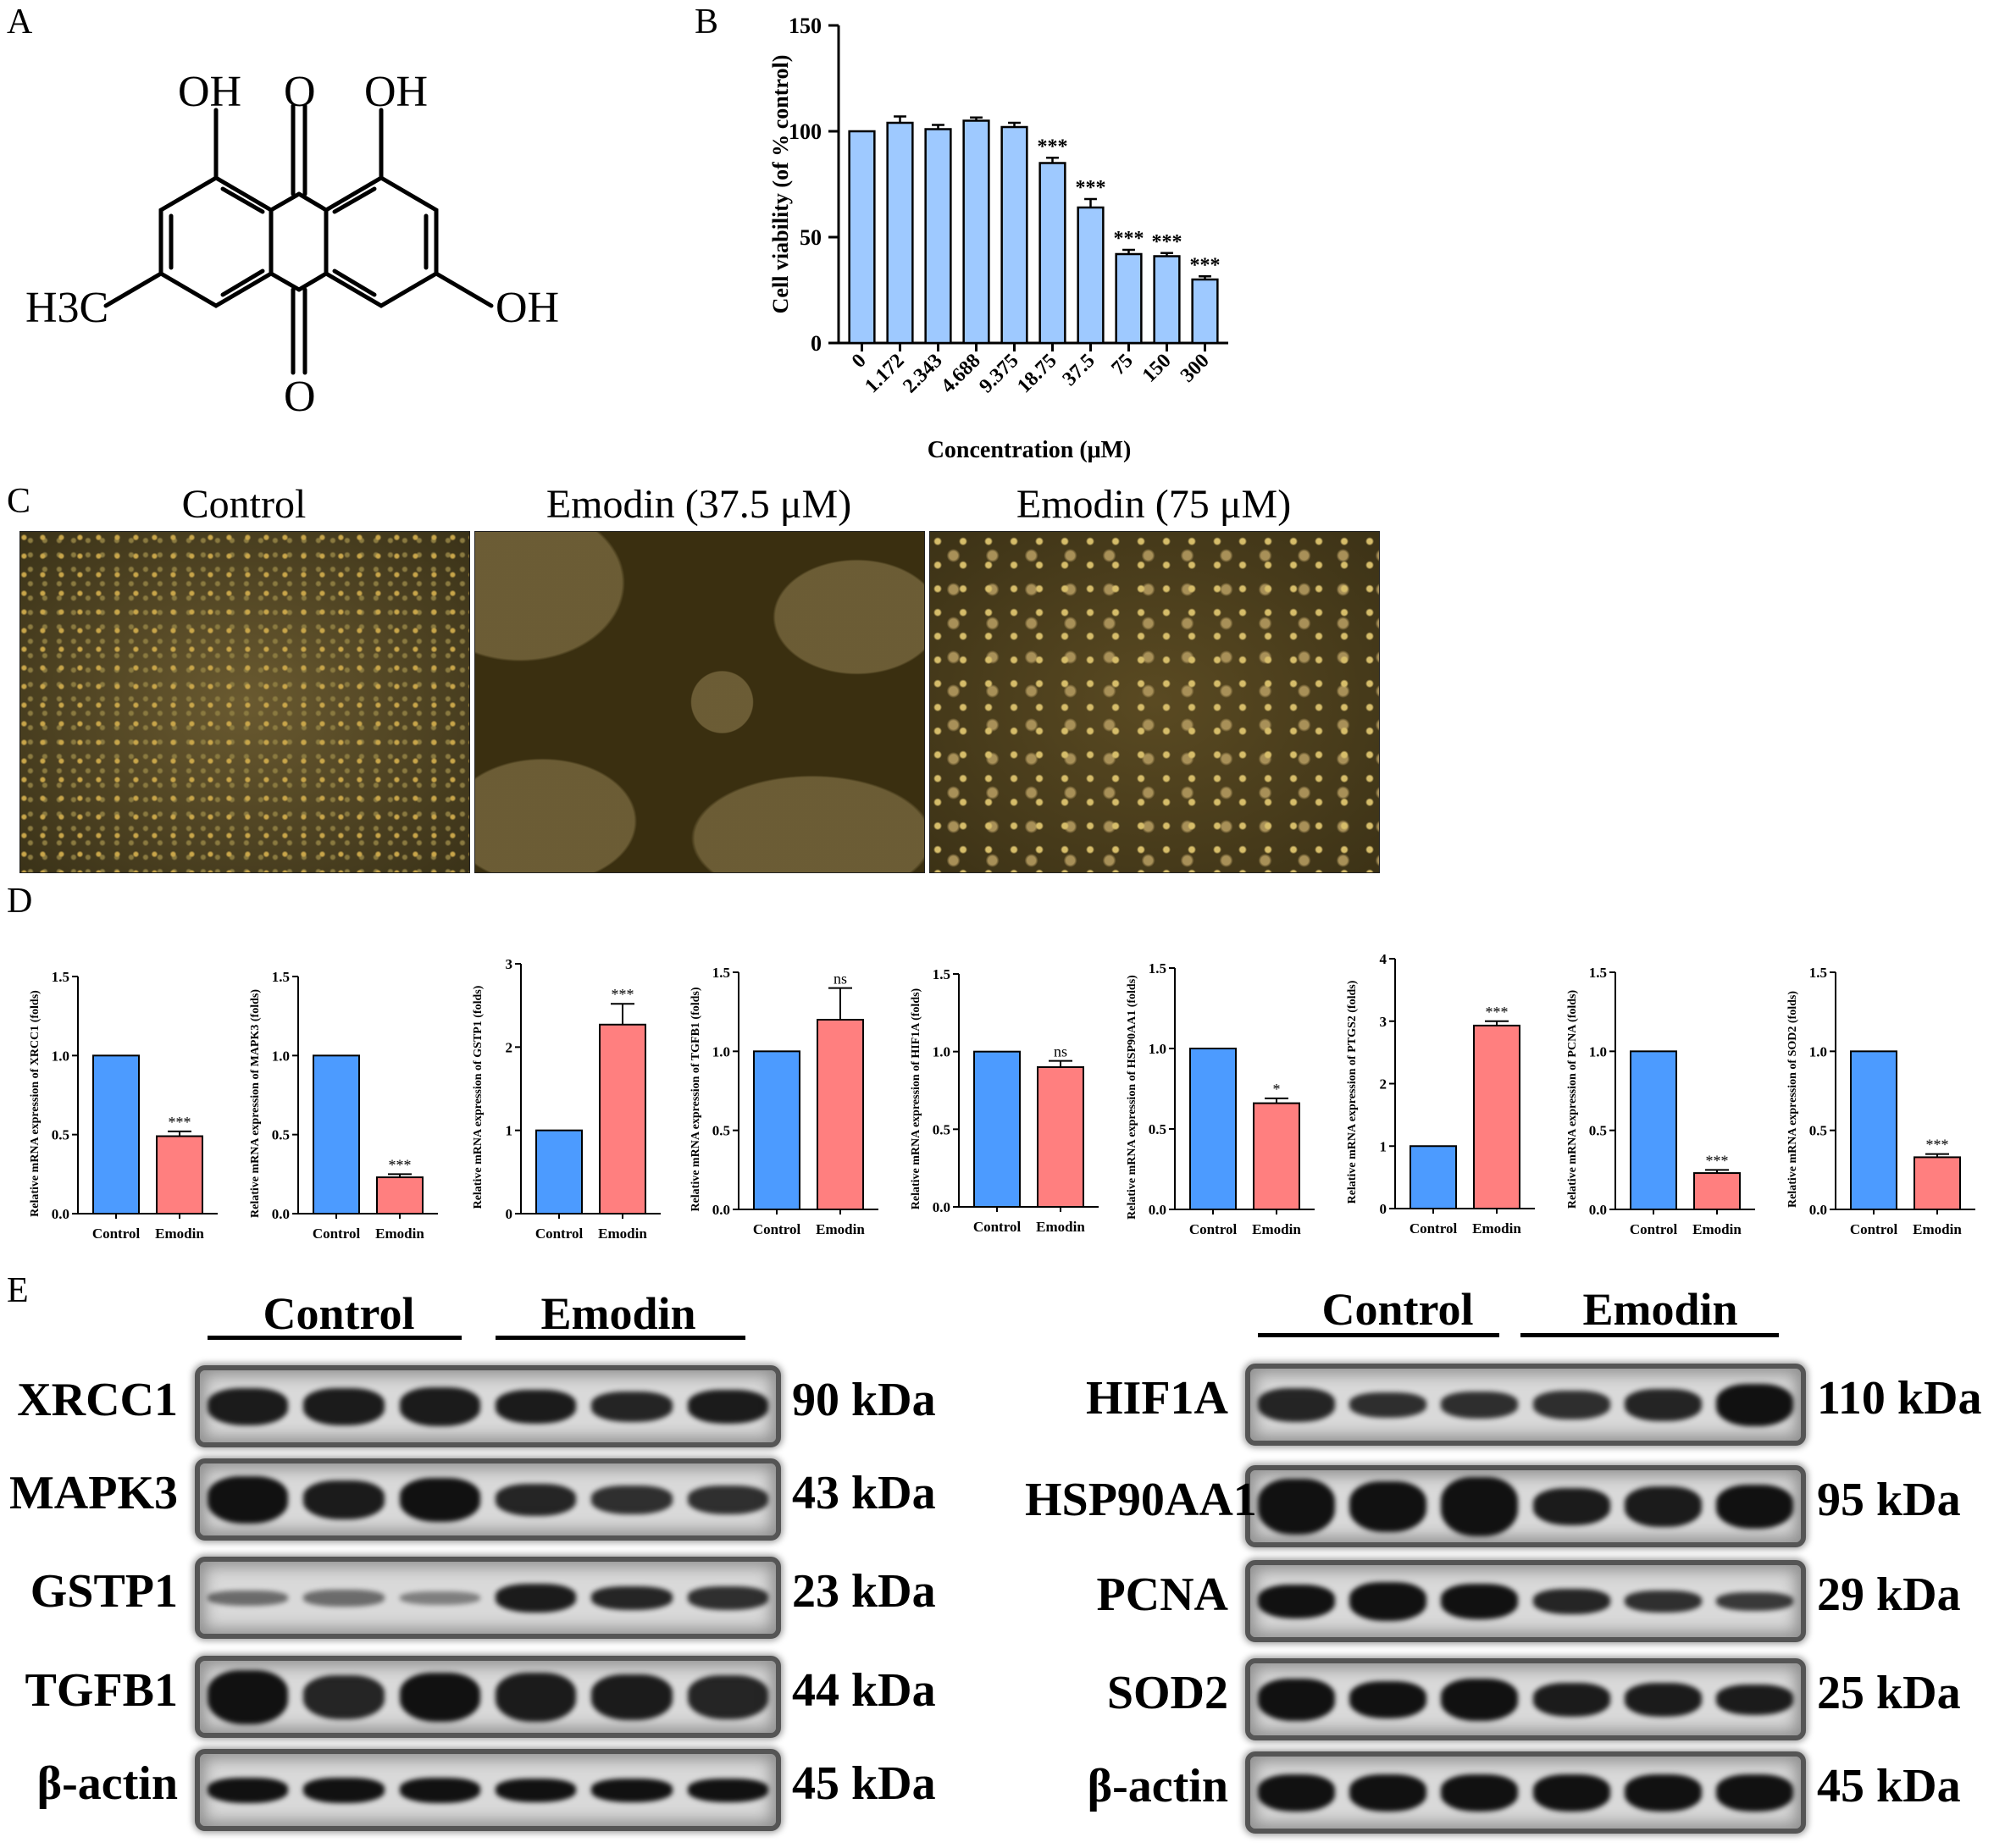 The width and height of the screenshot is (2016, 1848). Describe the element at coordinates (107, 1783) in the screenshot. I see `blot-label-left-4: β-actin` at that location.